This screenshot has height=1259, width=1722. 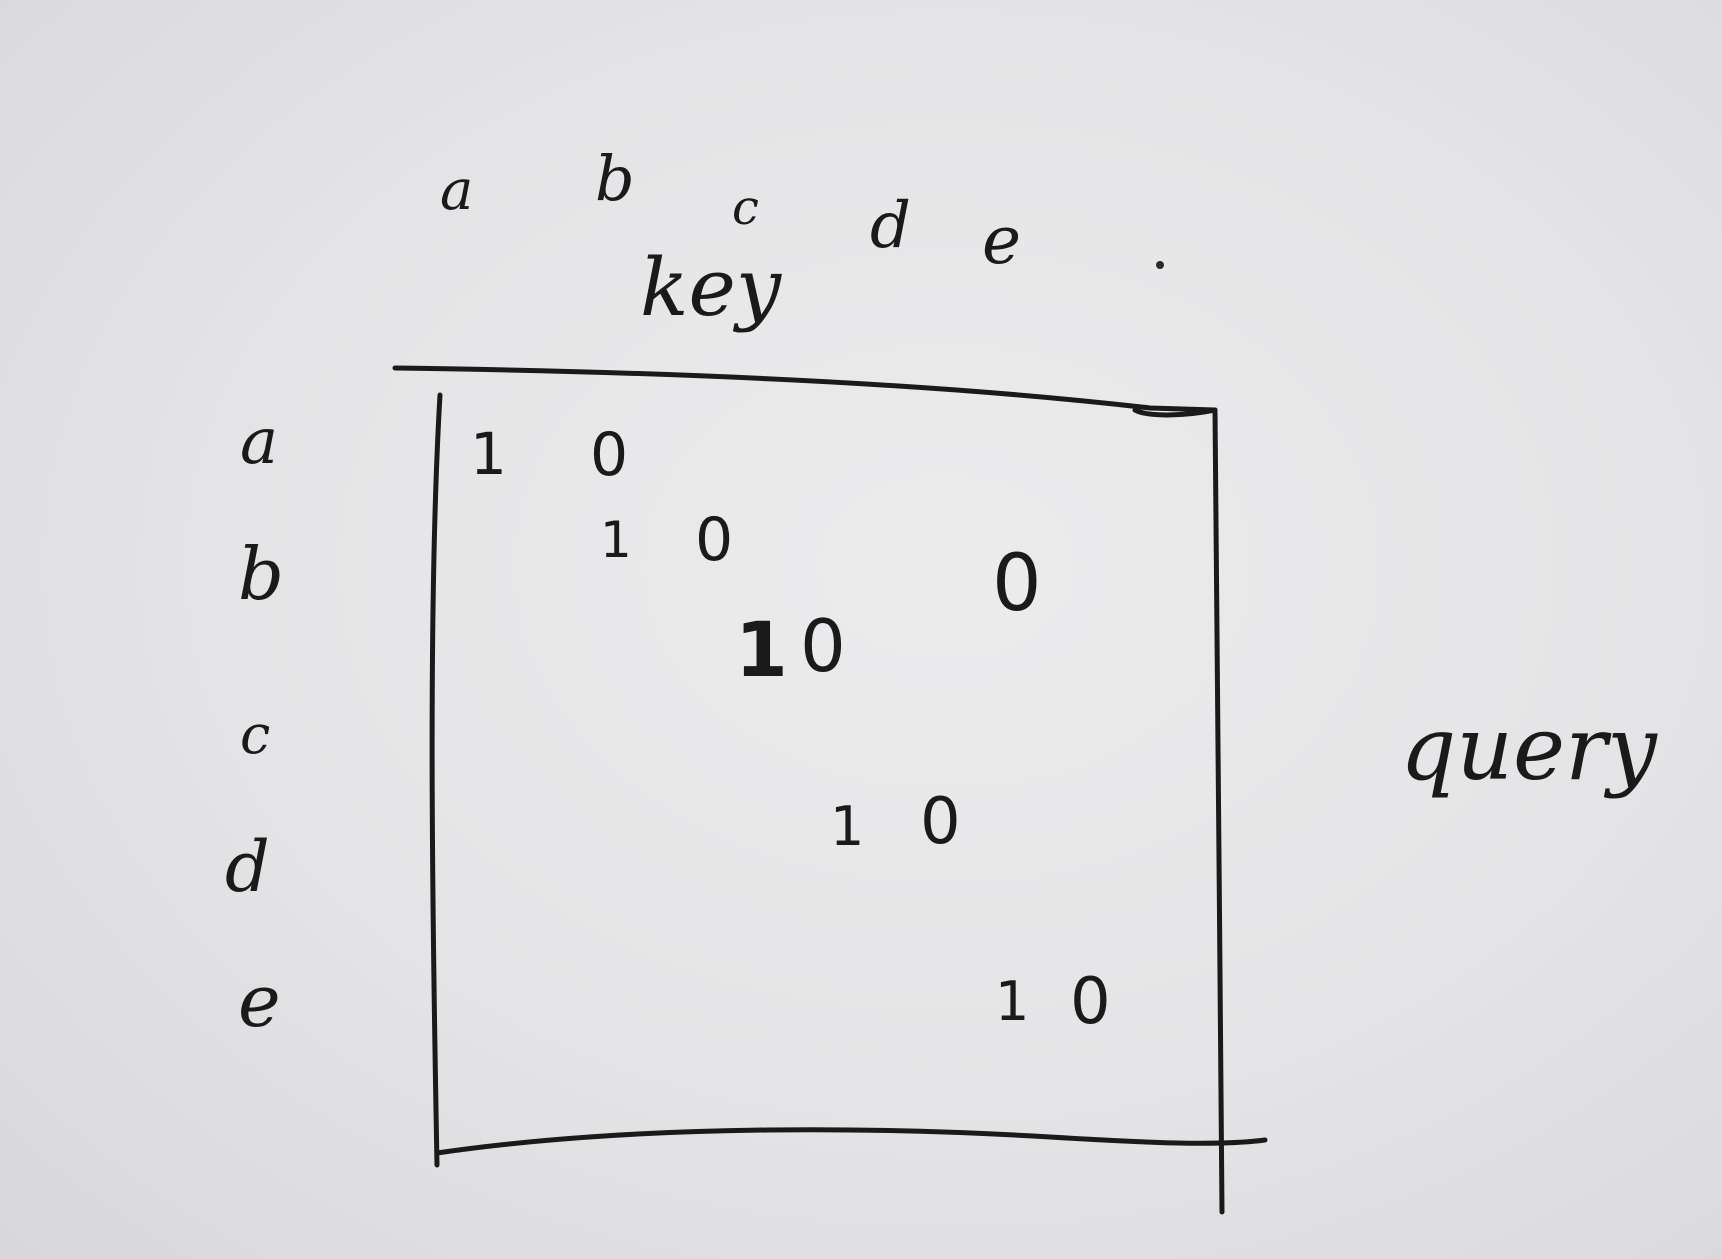 What do you see at coordinates (1090, 1002) in the screenshot?
I see `cell-e-f: 0` at bounding box center [1090, 1002].